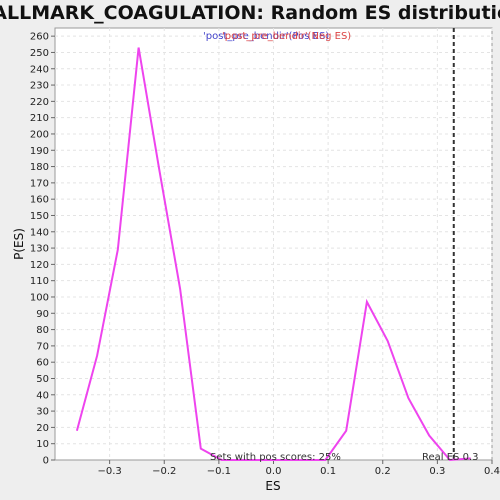 The height and width of the screenshot is (500, 500). What do you see at coordinates (437, 471) in the screenshot?
I see `x-tick-label: 0.3` at bounding box center [437, 471].